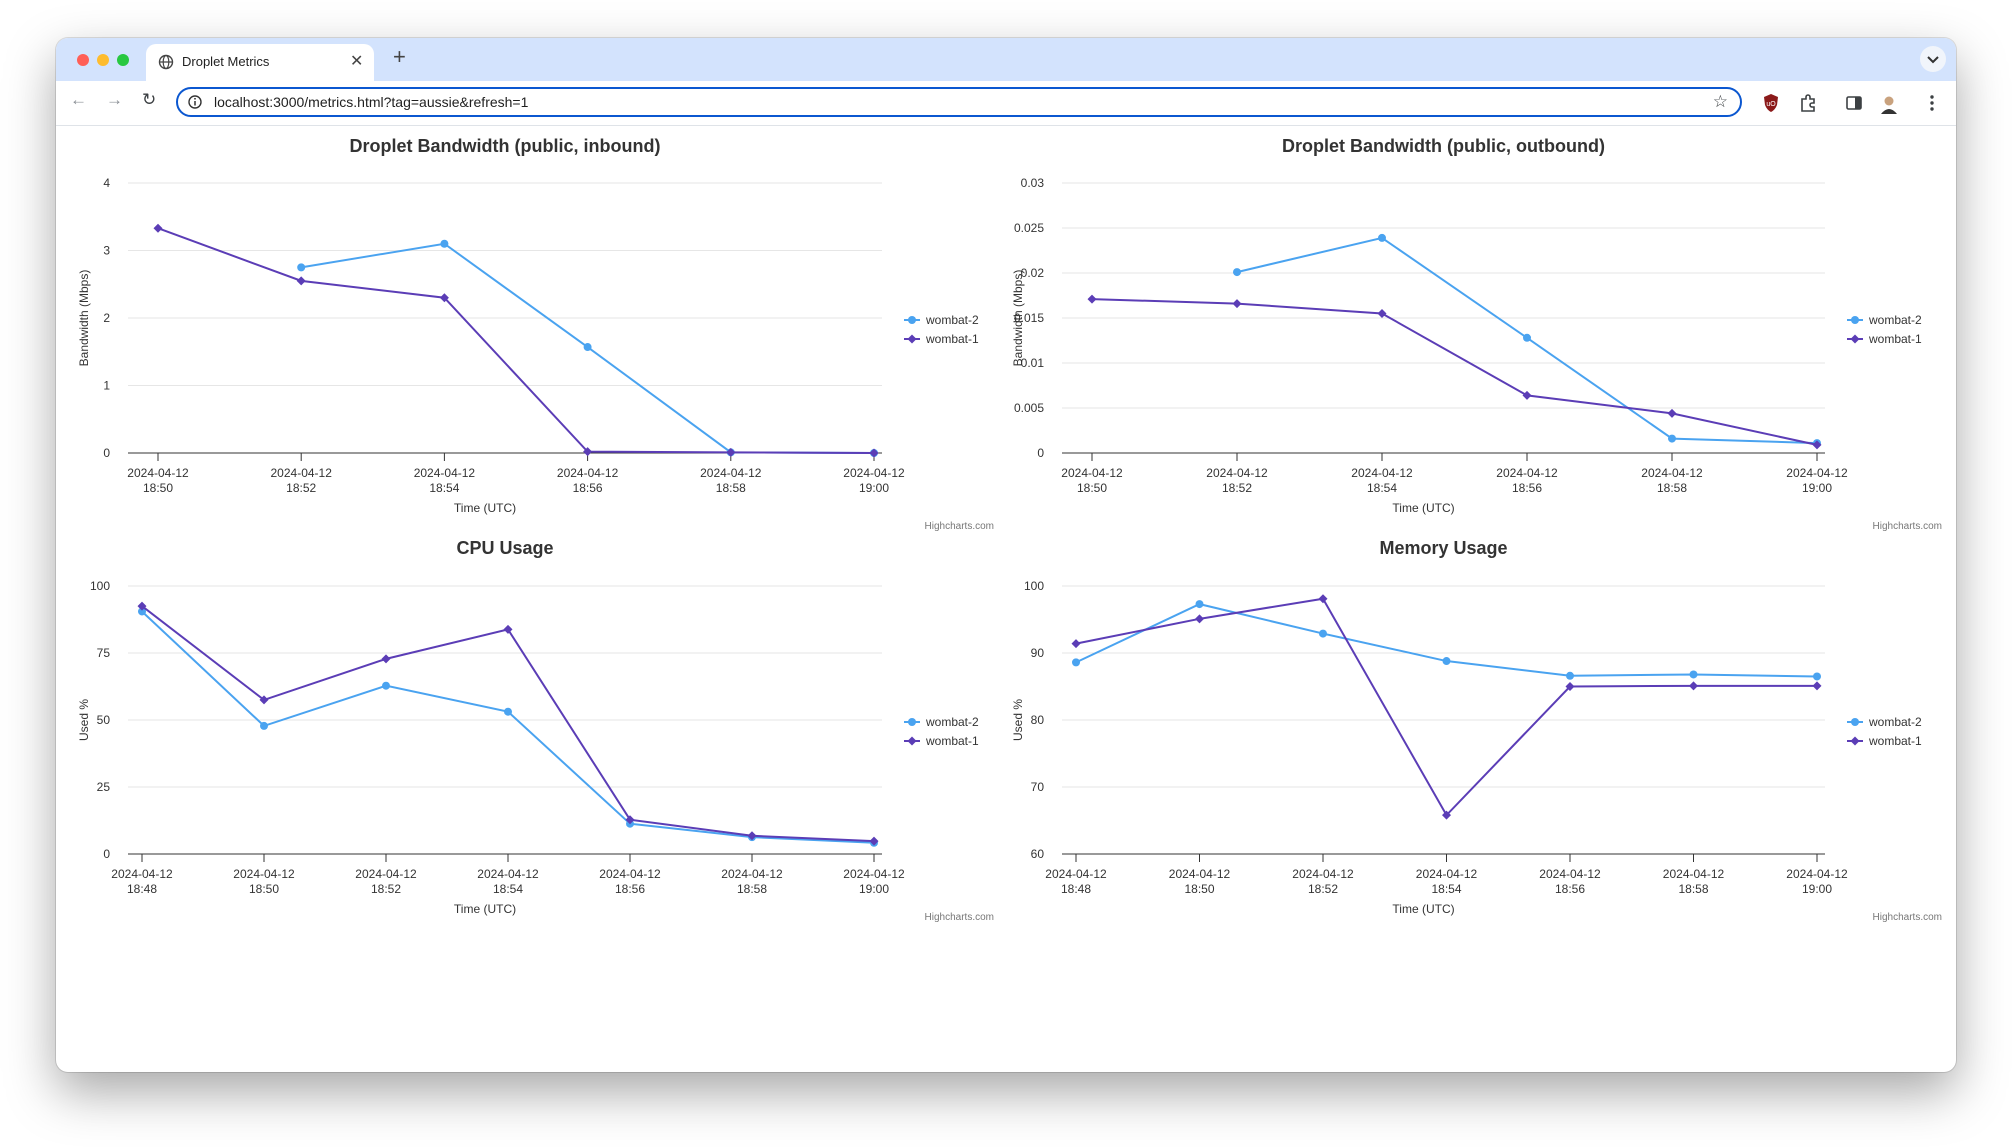  What do you see at coordinates (1038, 720) in the screenshot?
I see `y-tick-label: 80` at bounding box center [1038, 720].